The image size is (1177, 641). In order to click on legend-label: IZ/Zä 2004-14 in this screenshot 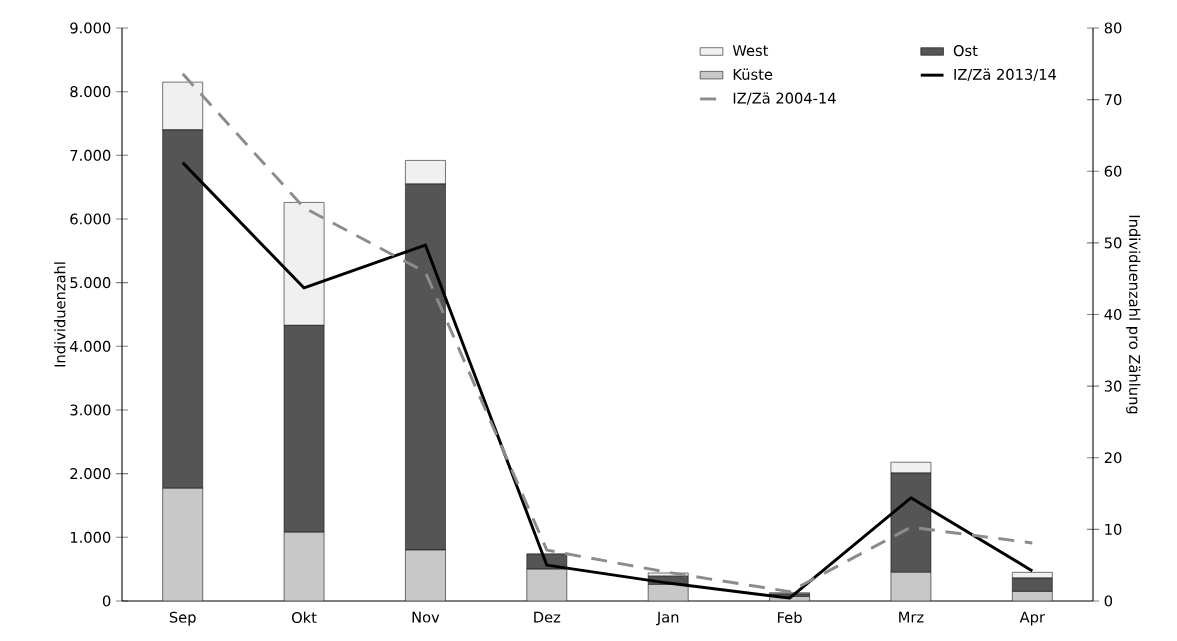, I will do `click(784, 98)`.